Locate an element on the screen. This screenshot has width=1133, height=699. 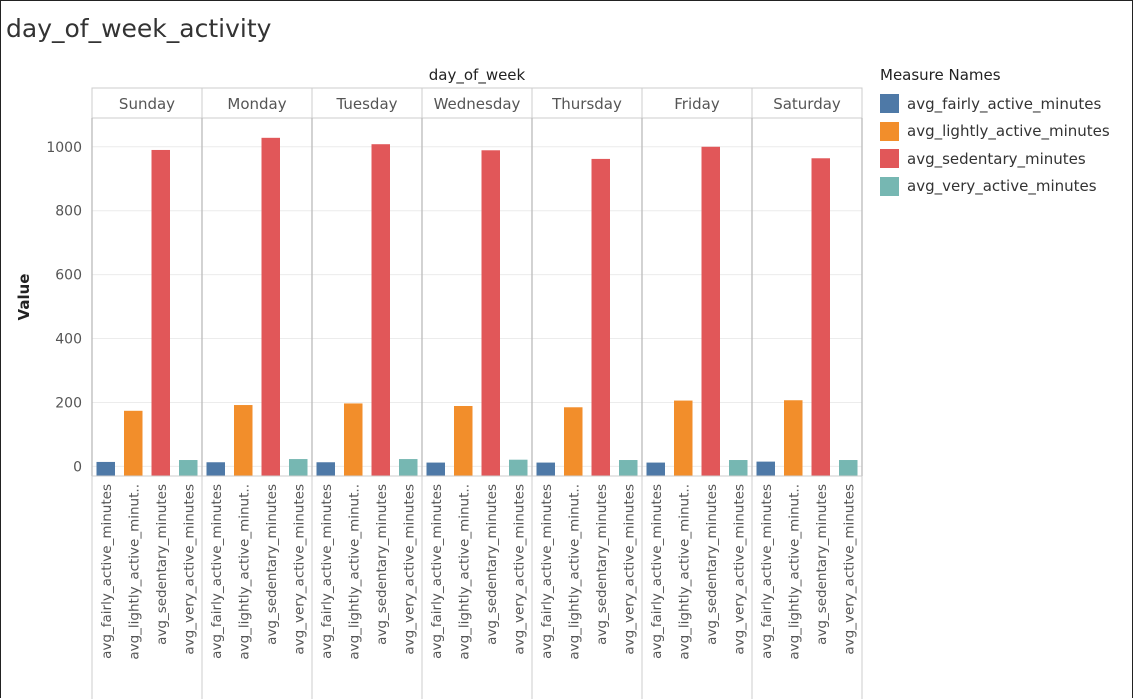
legend-title: Measure Names is located at coordinates (940, 75).